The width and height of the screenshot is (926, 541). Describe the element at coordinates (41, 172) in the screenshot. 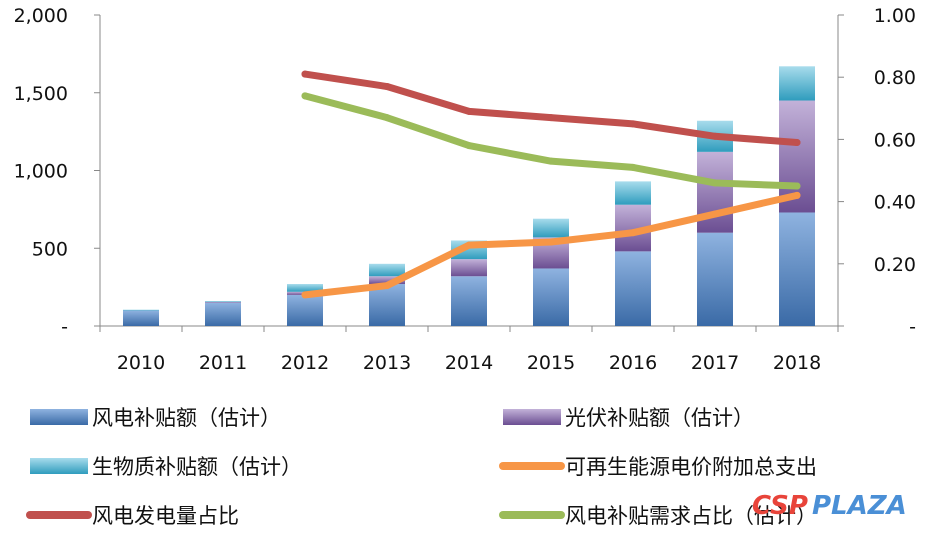

I see `left-tick-label: 1,000` at that location.